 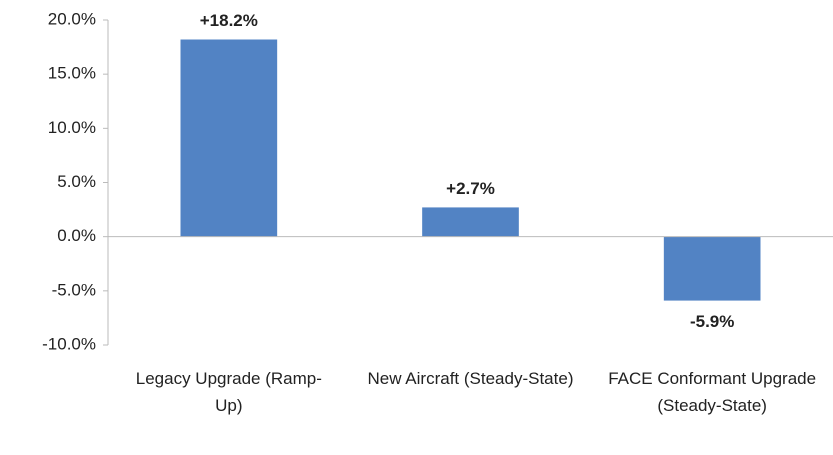 I want to click on y-tick-label: 10.0%, so click(x=72, y=127).